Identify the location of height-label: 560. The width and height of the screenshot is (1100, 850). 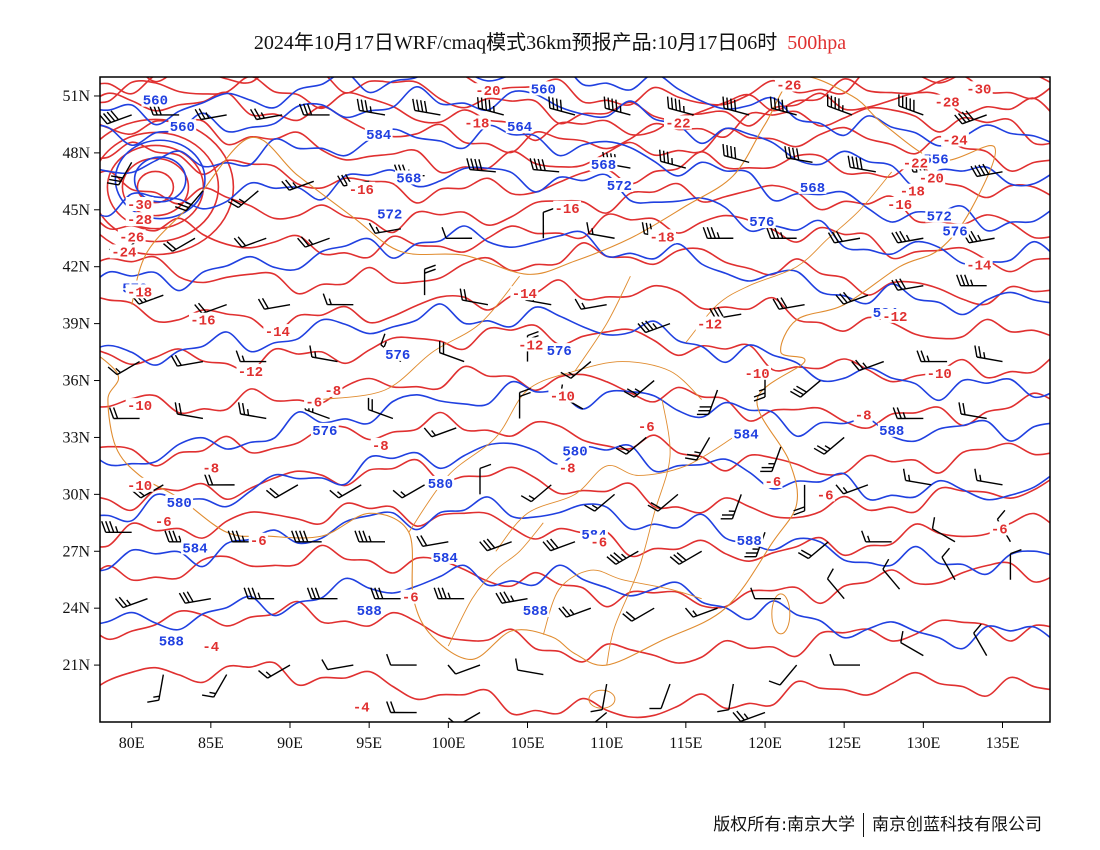
(543, 90).